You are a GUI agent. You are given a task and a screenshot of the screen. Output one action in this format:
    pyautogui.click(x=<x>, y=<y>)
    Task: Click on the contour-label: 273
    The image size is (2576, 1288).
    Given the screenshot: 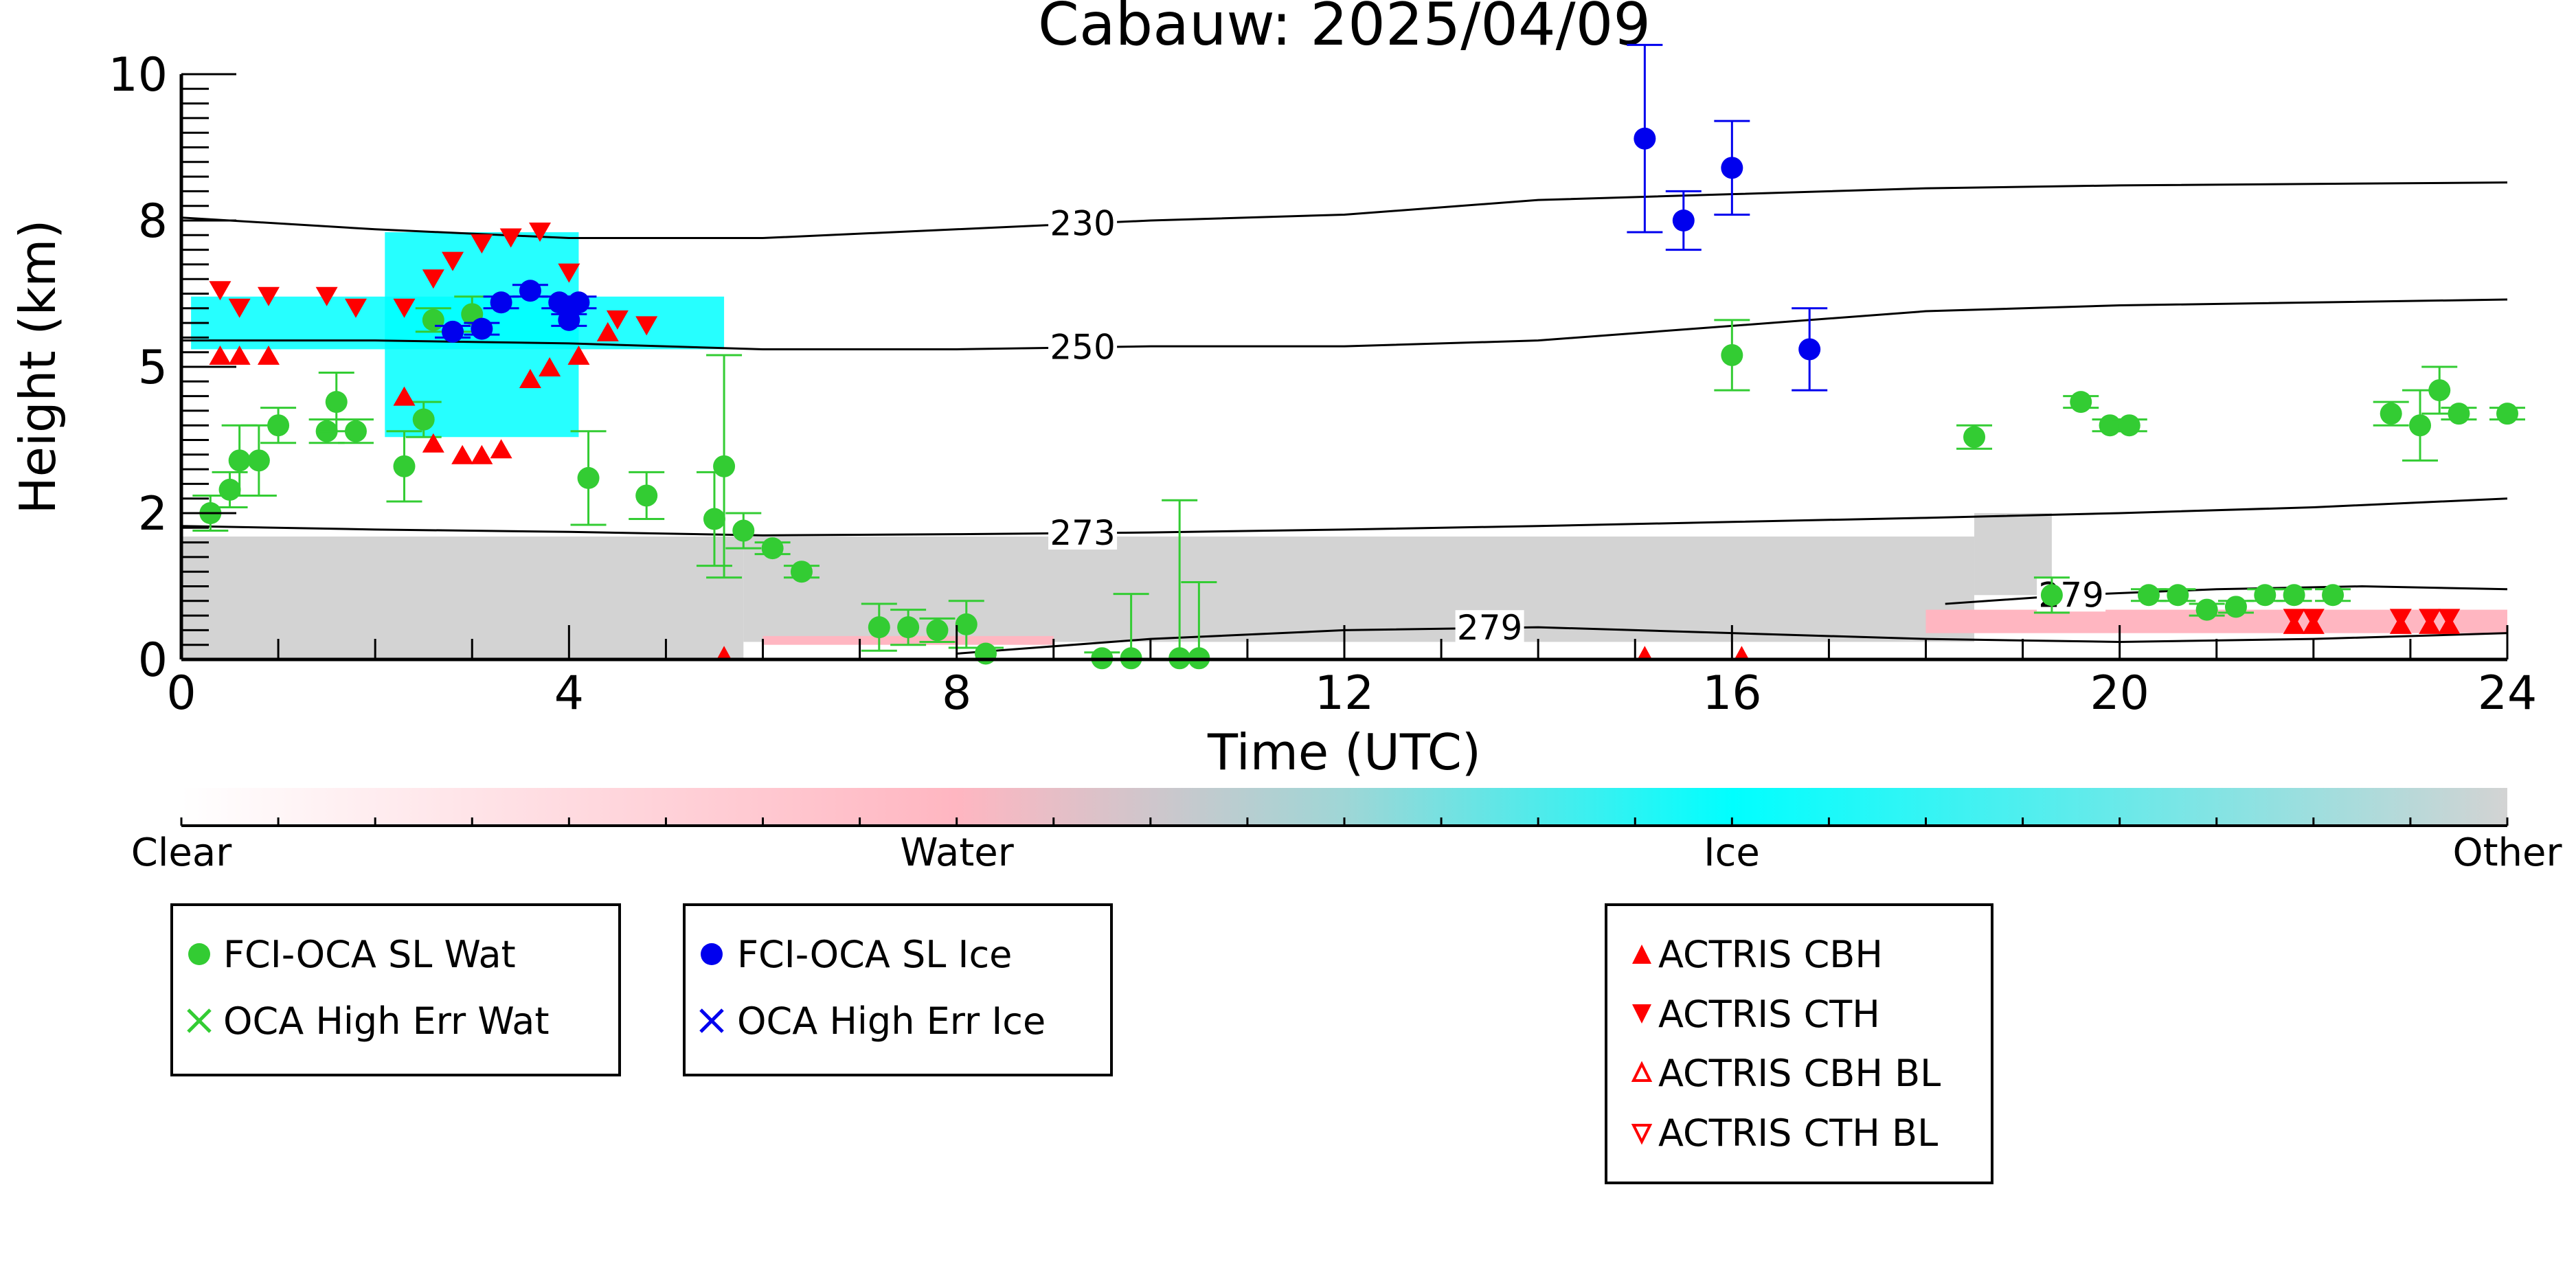 What is the action you would take?
    pyautogui.click(x=1082, y=533)
    